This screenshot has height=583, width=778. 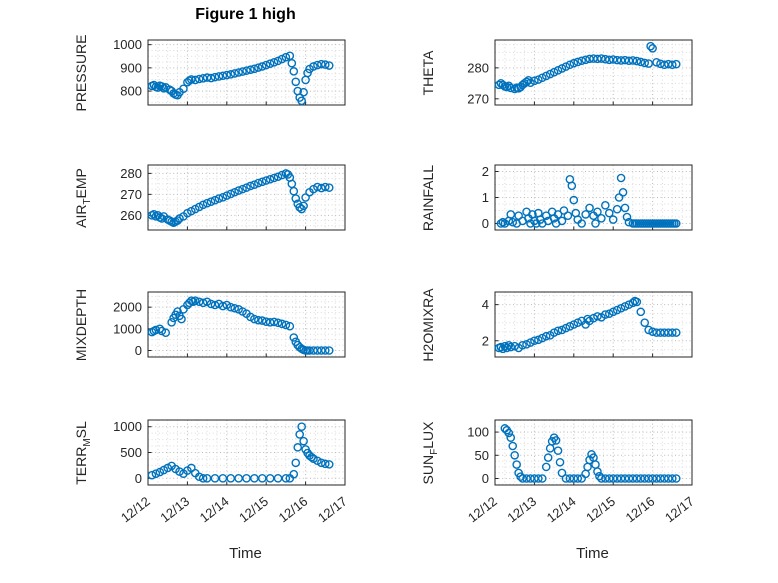 I want to click on ylabel-text-post: SL, so click(x=81, y=429).